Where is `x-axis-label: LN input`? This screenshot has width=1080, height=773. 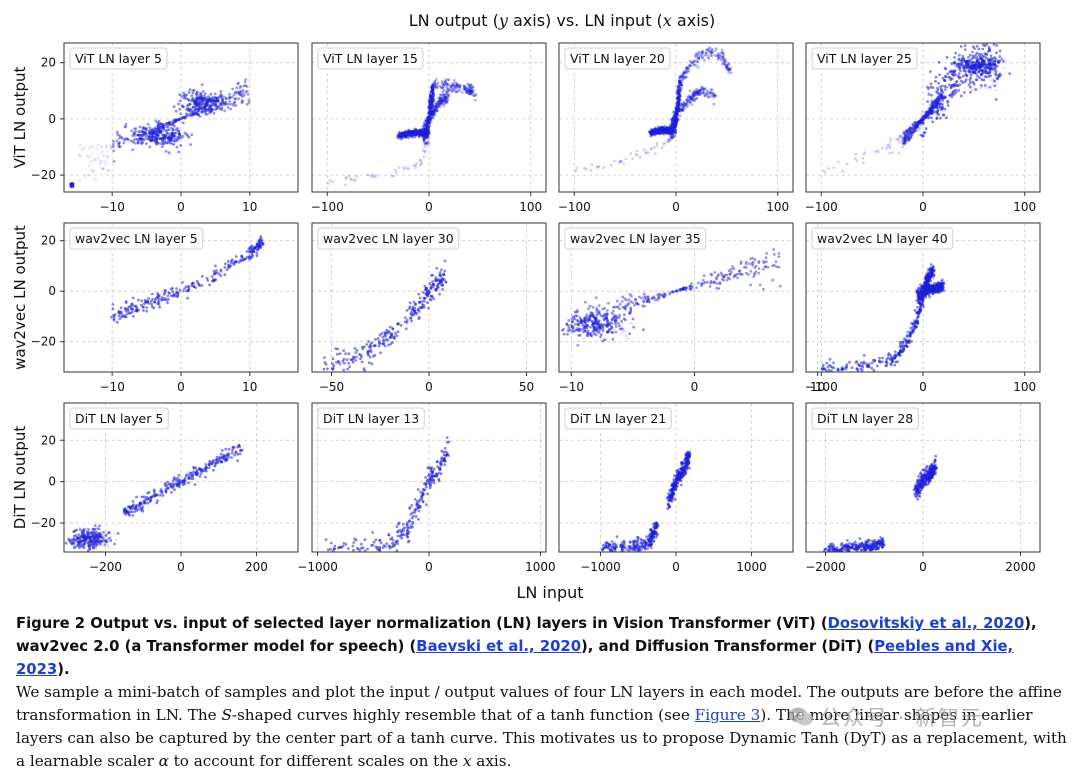 x-axis-label: LN input is located at coordinates (549, 592).